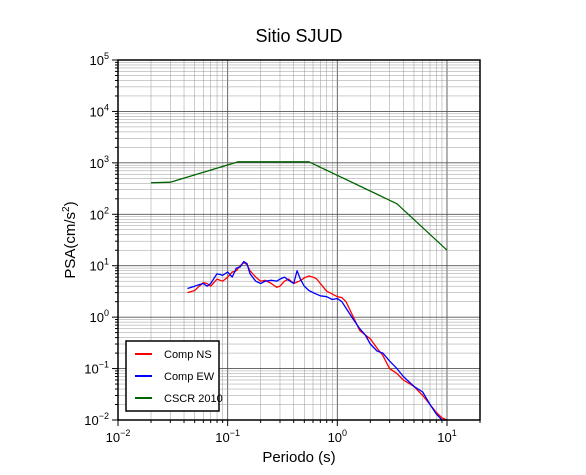 The image size is (586, 475). I want to click on chart-title: Sitio SJUD, so click(298, 36).